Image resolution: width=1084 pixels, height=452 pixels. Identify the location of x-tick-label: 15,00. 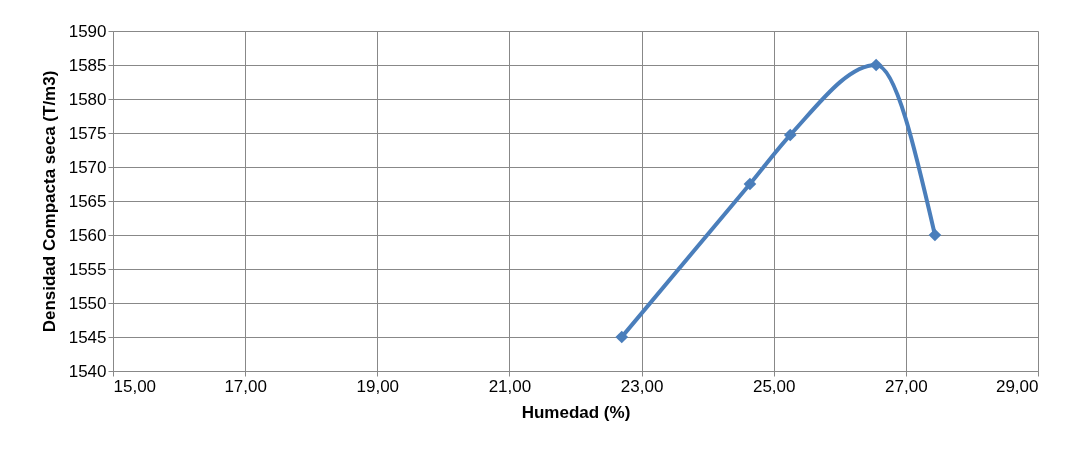
(135, 386).